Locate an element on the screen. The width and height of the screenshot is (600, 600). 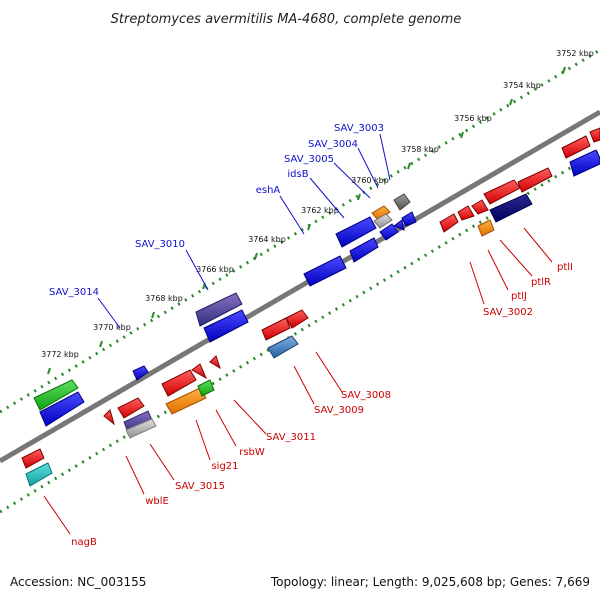
gene-label-sav3005: SAV_3005 is located at coordinates (327, 176).